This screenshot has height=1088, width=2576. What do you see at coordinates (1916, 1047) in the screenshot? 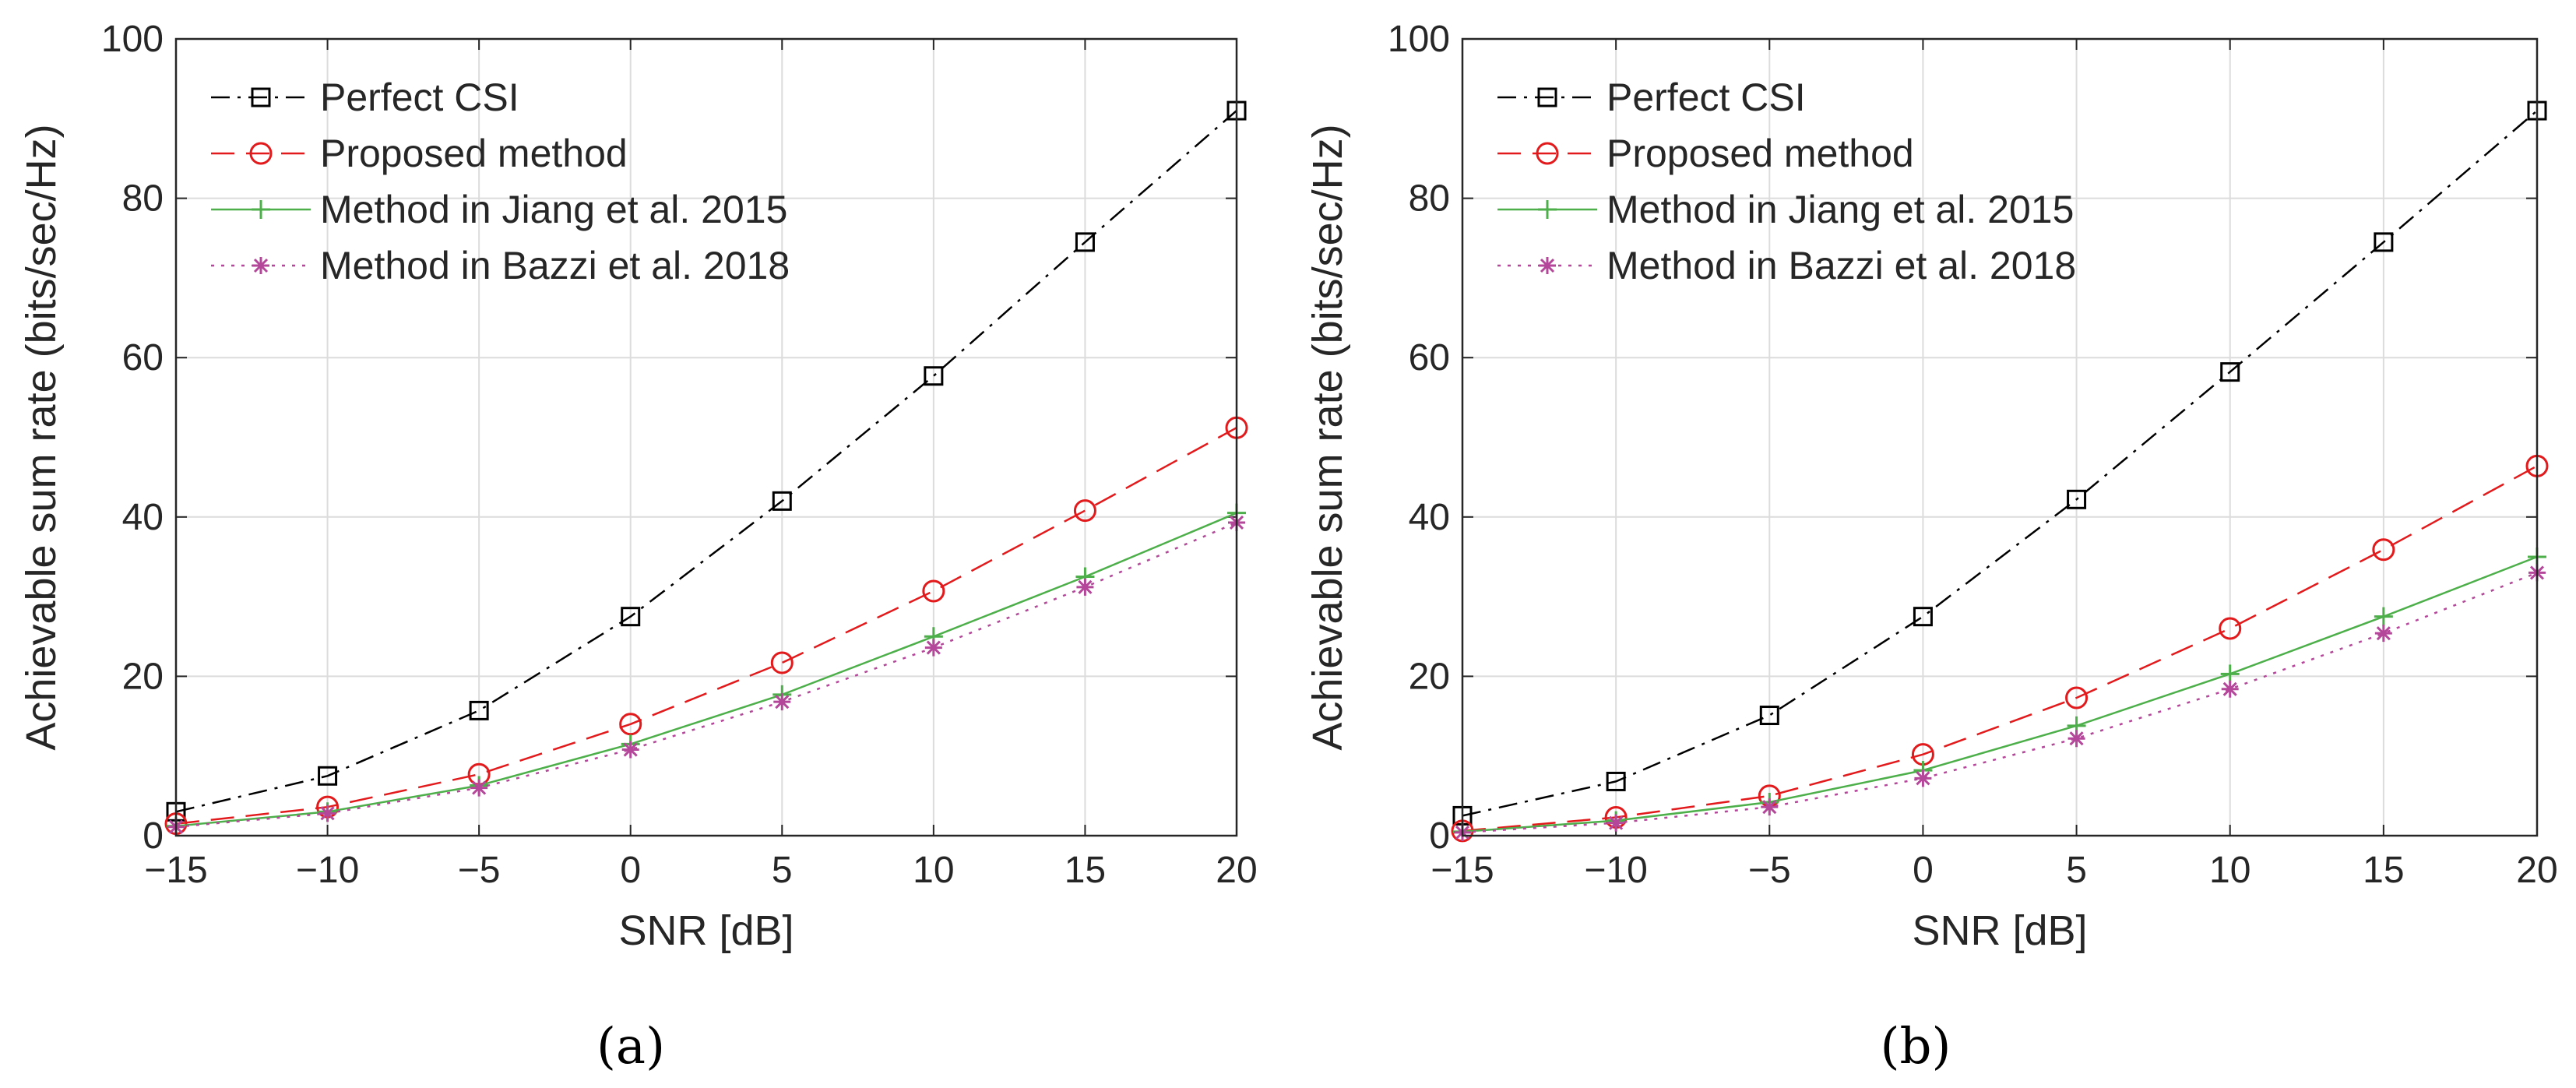
I see `figure-caption: (b)` at bounding box center [1916, 1047].